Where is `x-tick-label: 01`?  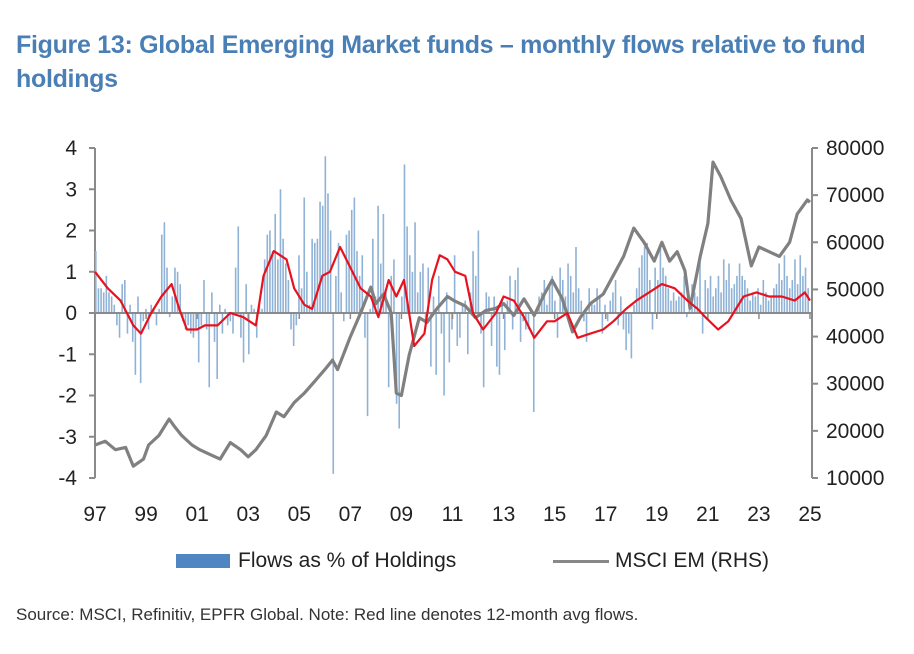
x-tick-label: 01 is located at coordinates (196, 514).